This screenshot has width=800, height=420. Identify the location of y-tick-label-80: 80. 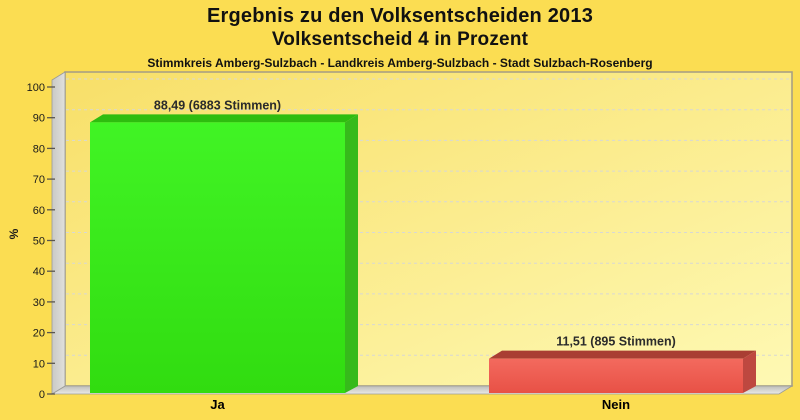
(39, 149).